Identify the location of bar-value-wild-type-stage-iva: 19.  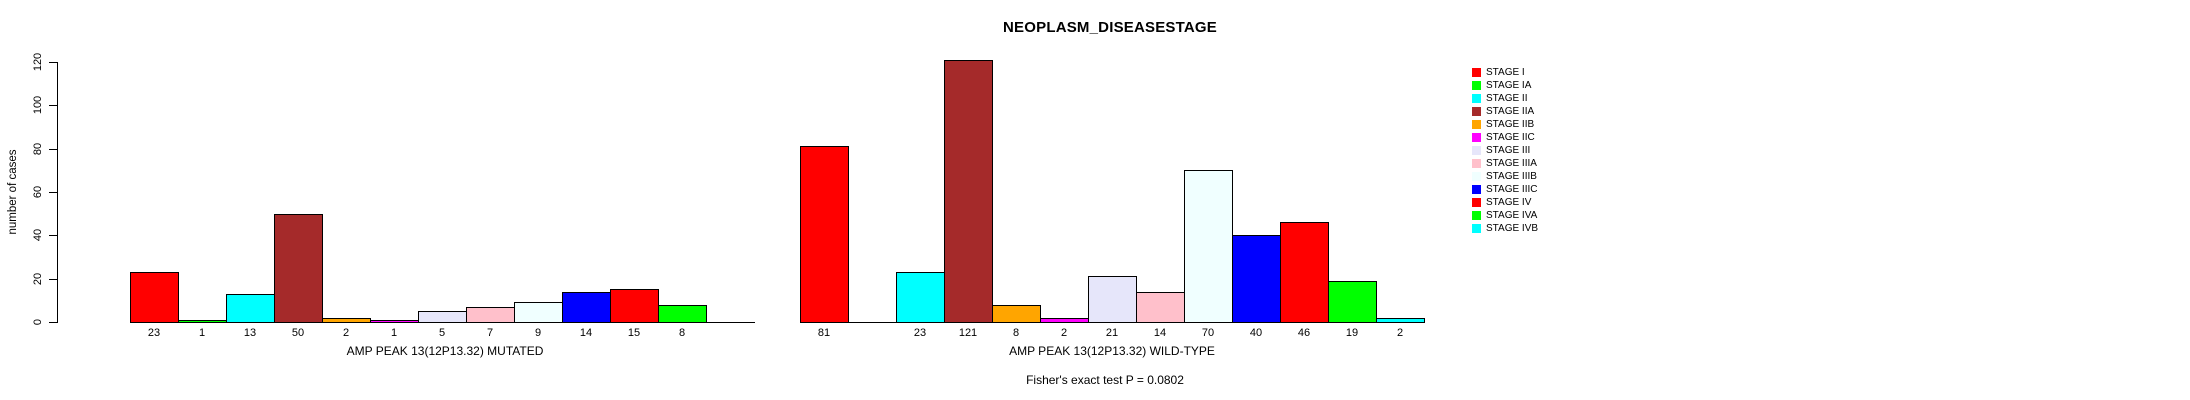
(1352, 333).